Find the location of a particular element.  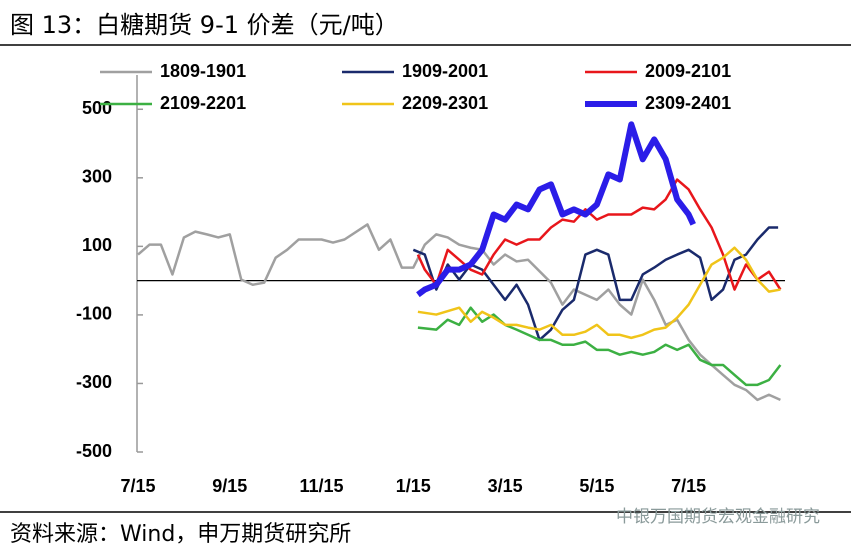

x-tick-label: 9/15 is located at coordinates (229, 486).